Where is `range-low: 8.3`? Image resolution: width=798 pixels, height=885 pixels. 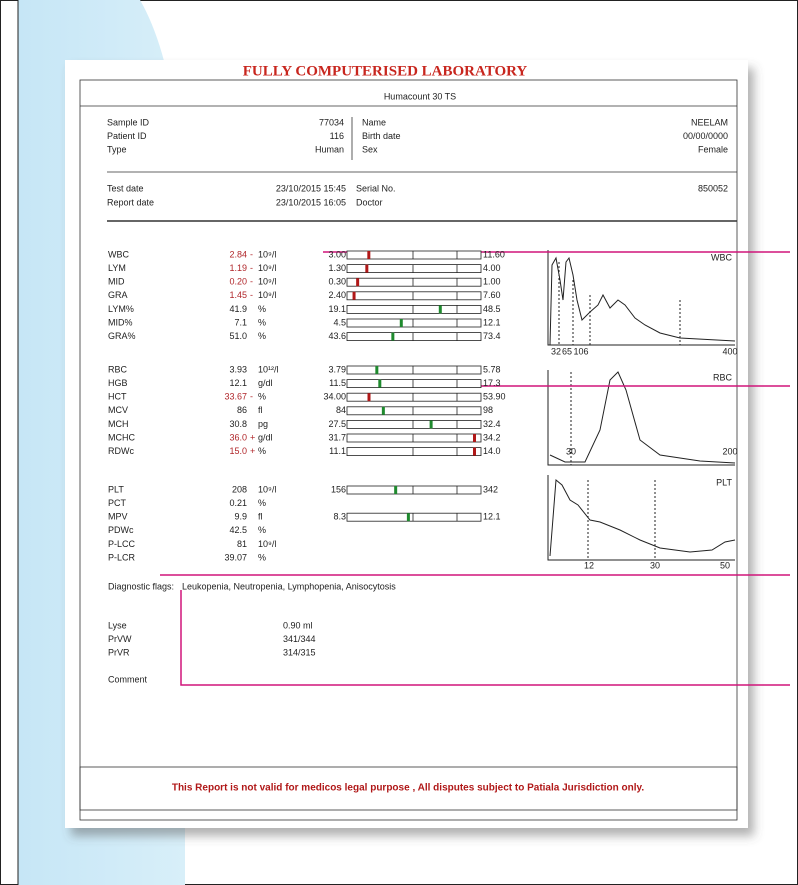 range-low: 8.3 is located at coordinates (339, 517).